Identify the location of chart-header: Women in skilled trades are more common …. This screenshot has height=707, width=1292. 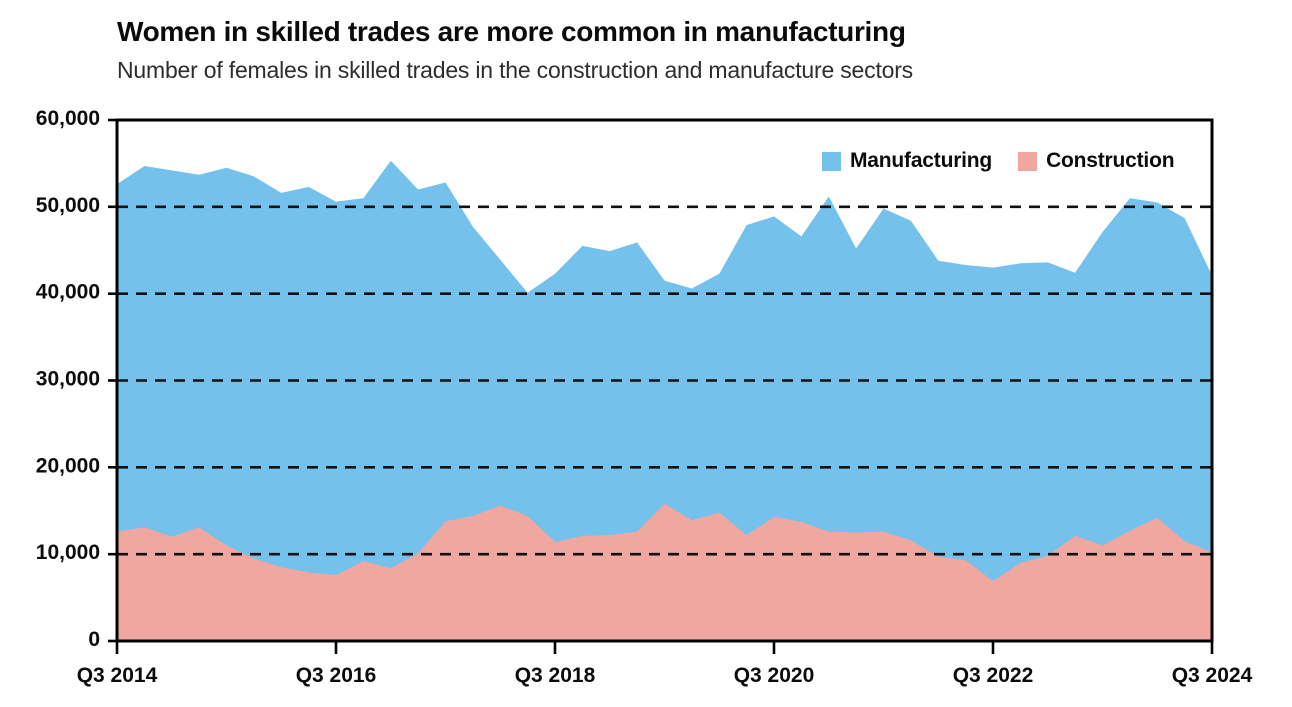
(677, 49).